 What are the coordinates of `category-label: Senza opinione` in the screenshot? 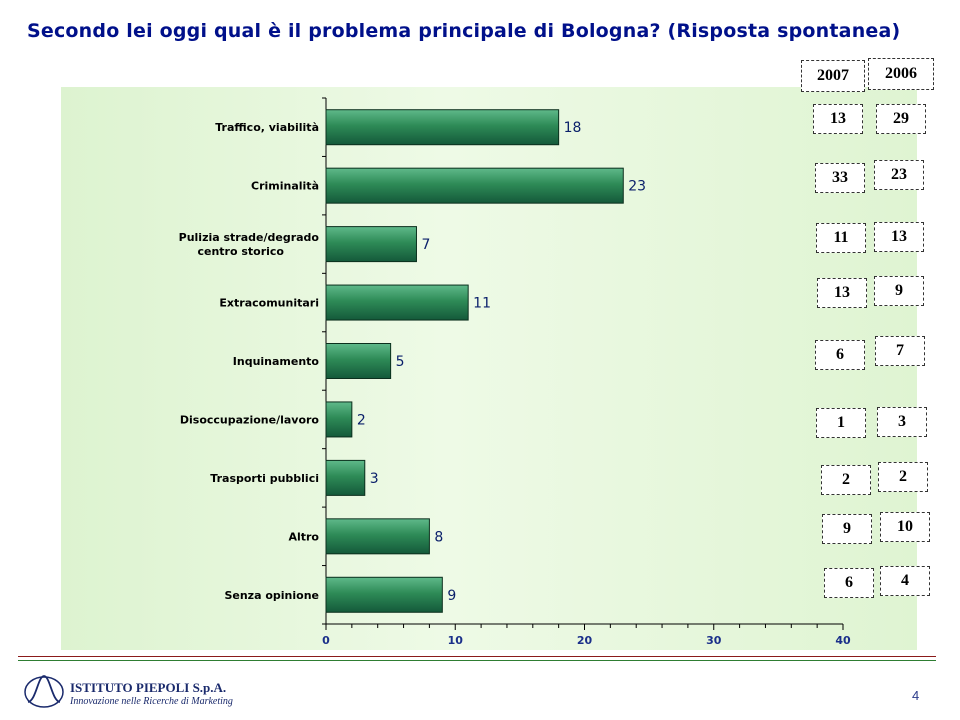 It's located at (271, 595).